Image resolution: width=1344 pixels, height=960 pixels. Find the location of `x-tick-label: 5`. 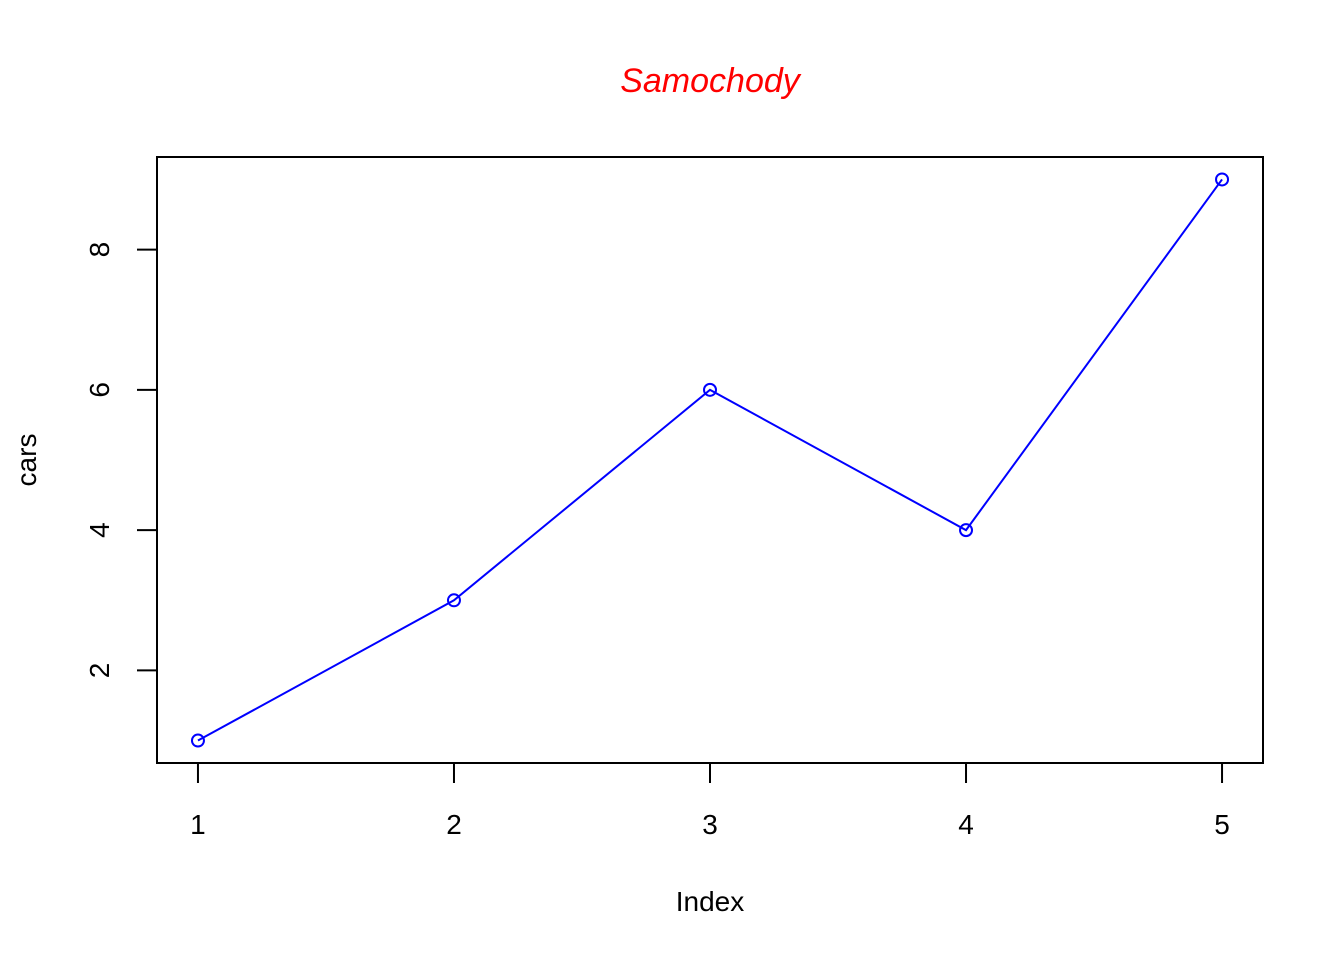

x-tick-label: 5 is located at coordinates (1222, 824).